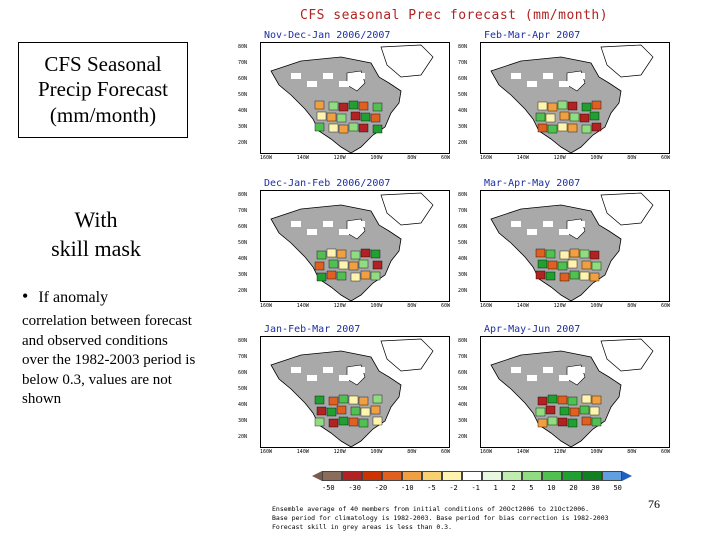  What do you see at coordinates (103, 89) in the screenshot?
I see `slide-title-line: Precip Forecast` at bounding box center [103, 89].